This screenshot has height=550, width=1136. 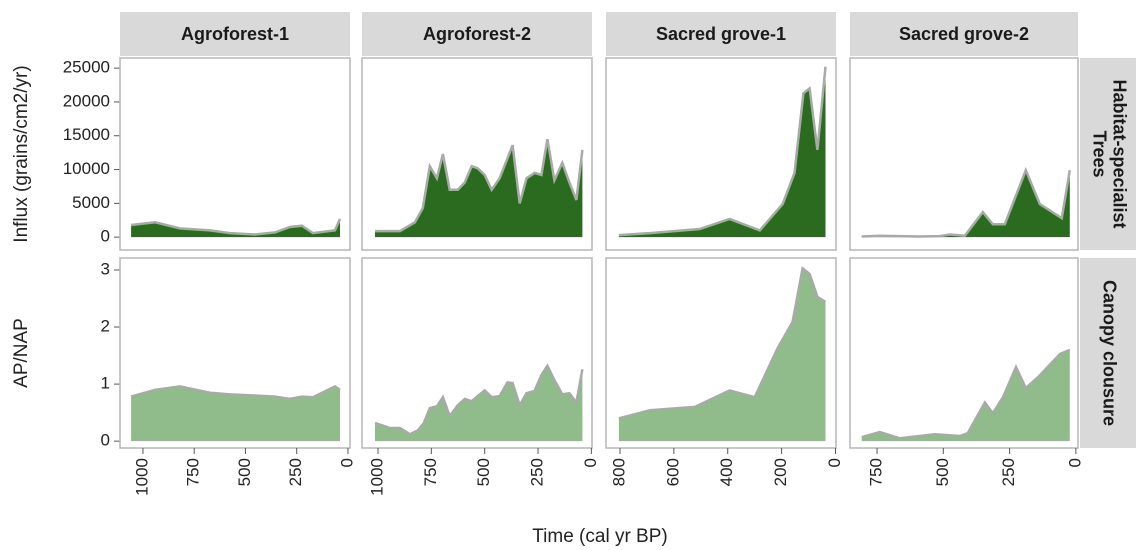 I want to click on facet-title: Sacred grove-1, so click(x=721, y=34).